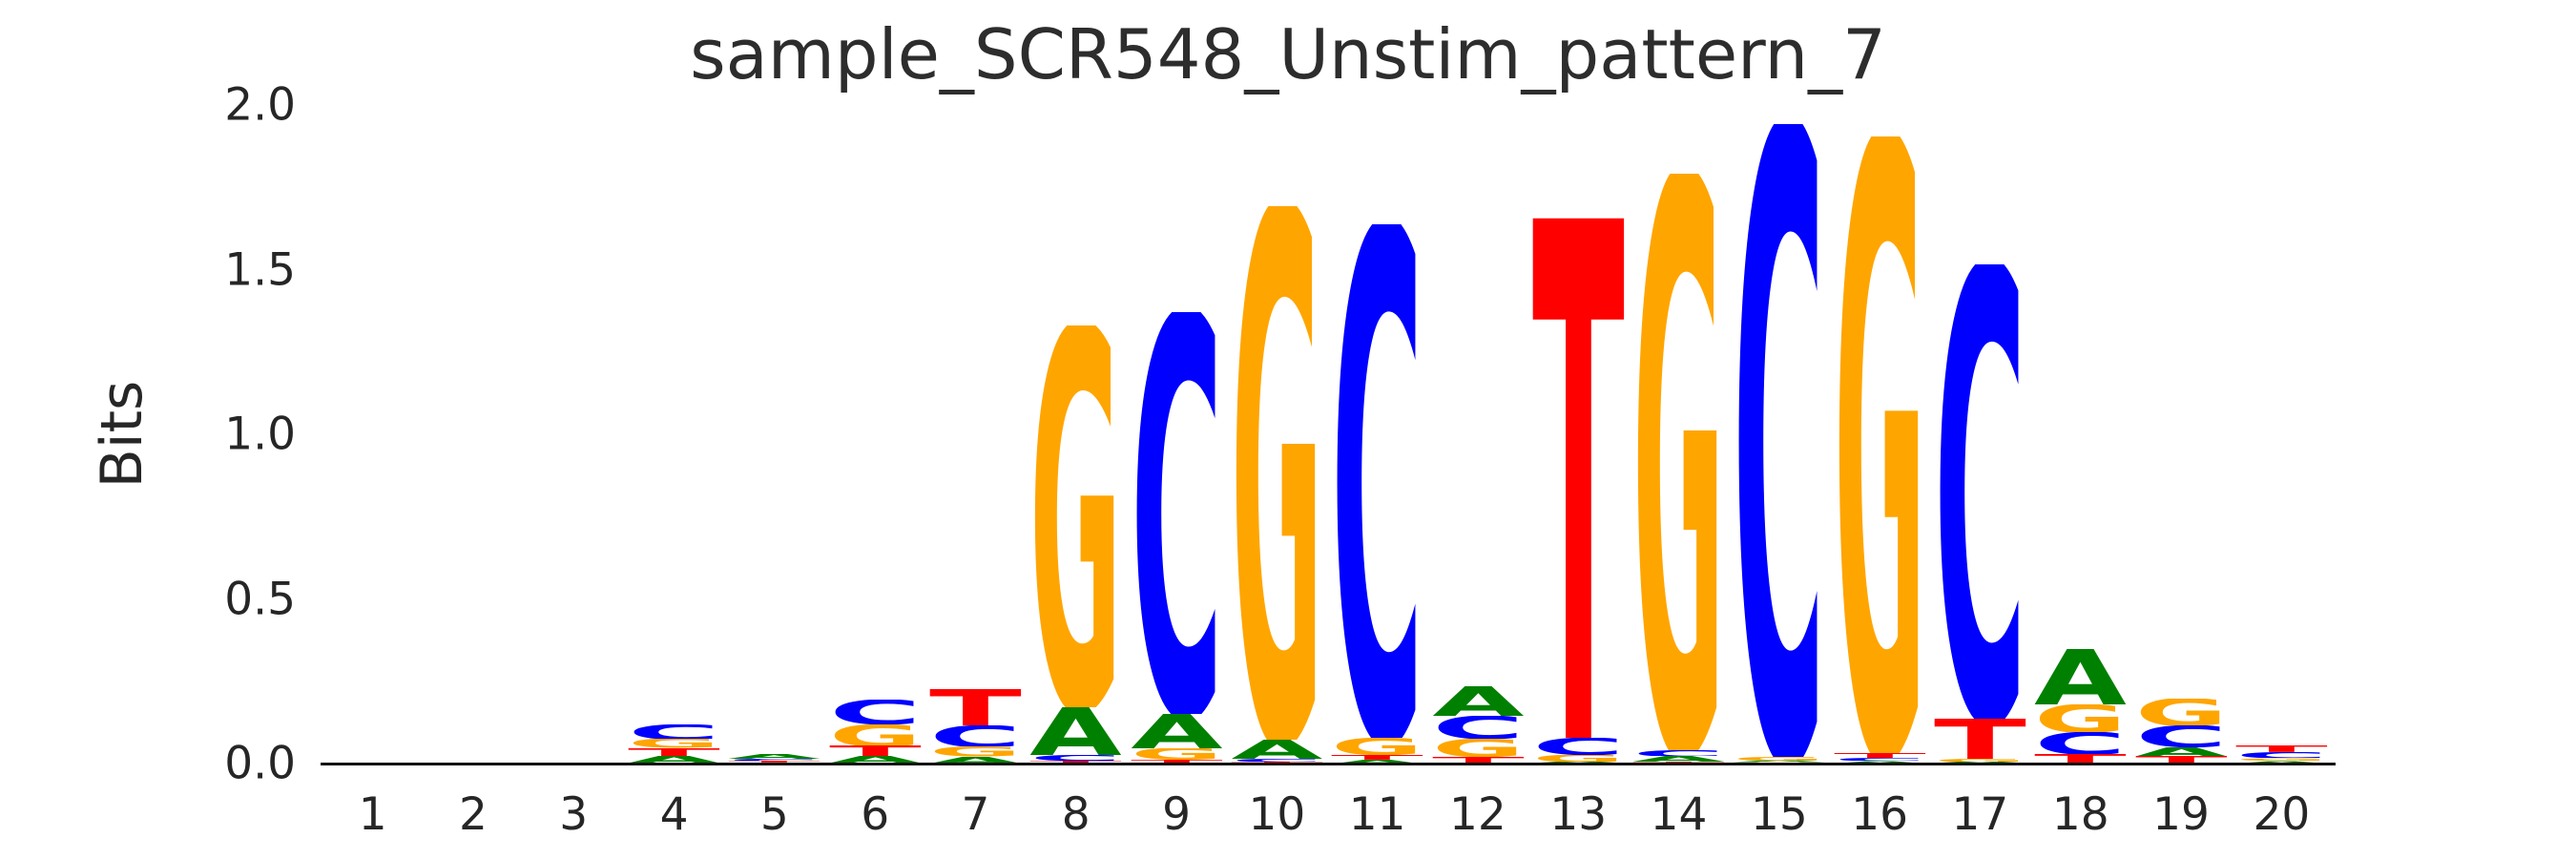 This screenshot has width=2576, height=859. I want to click on x-tick-label: 4, so click(674, 814).